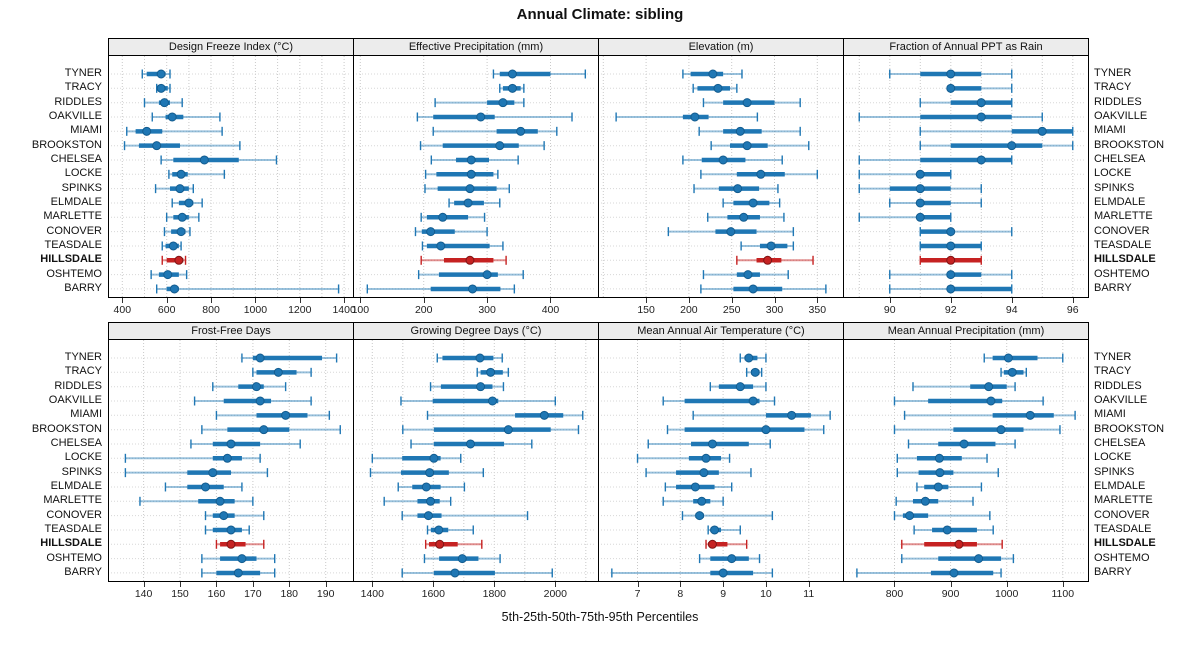 Image resolution: width=1200 pixels, height=650 pixels. What do you see at coordinates (951, 275) in the screenshot?
I see `series-oshtemo-fraction-of-annual-ppt-as-rain` at bounding box center [951, 275].